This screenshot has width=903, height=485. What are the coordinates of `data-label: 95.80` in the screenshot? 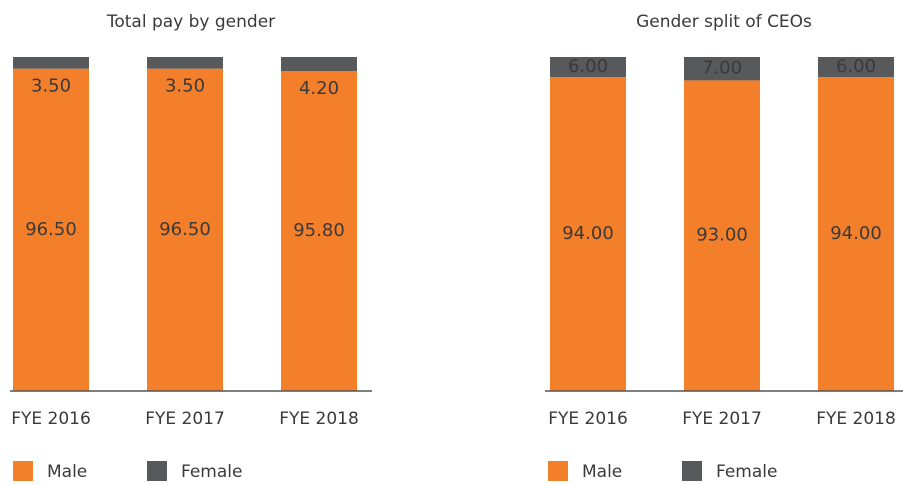 It's located at (319, 230).